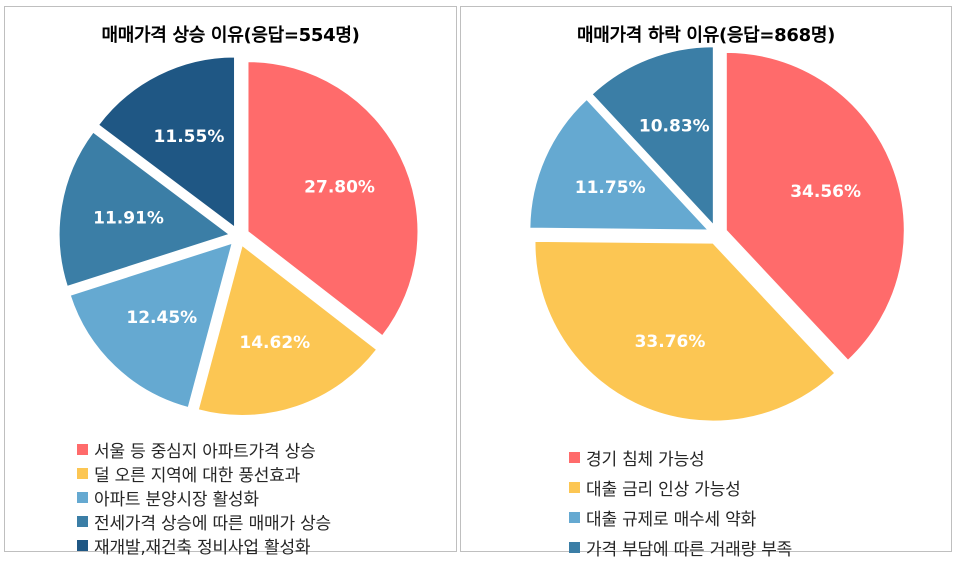 The height and width of the screenshot is (562, 957). What do you see at coordinates (339, 188) in the screenshot?
I see `data-label: 27.80%` at bounding box center [339, 188].